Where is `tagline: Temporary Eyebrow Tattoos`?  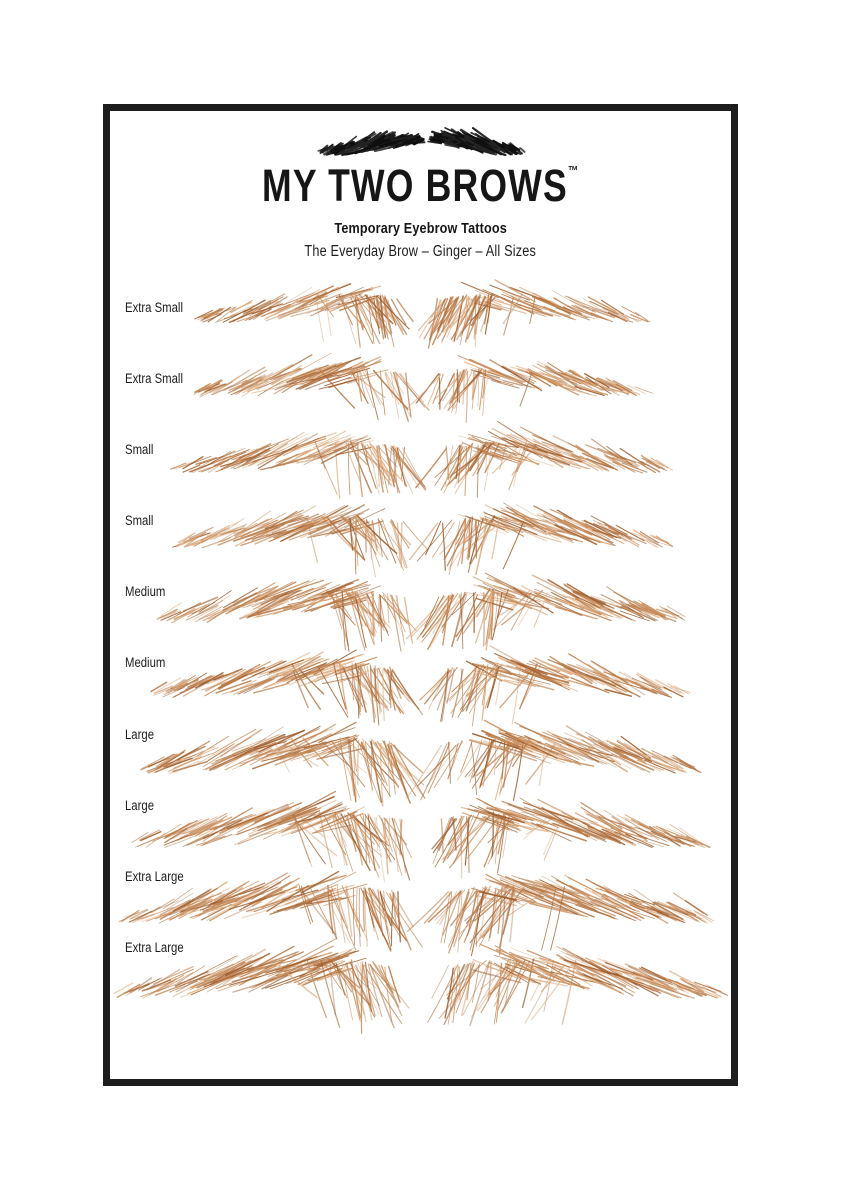
tagline: Temporary Eyebrow Tattoos is located at coordinates (420, 228).